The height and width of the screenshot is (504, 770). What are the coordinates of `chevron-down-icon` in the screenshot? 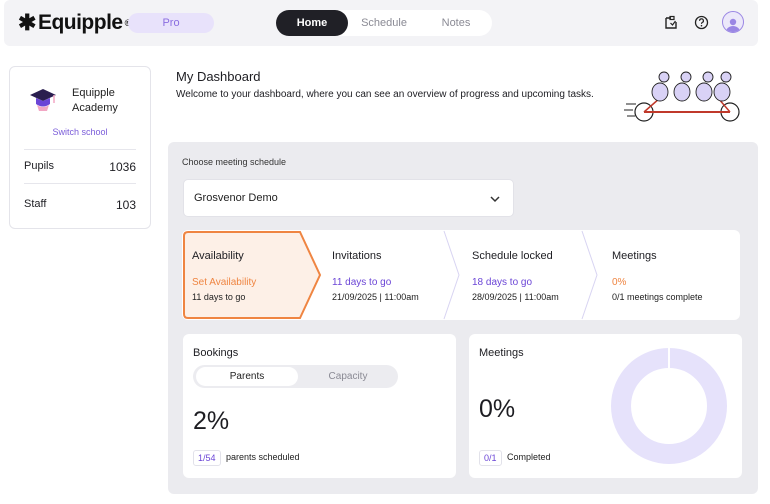 It's located at (495, 199).